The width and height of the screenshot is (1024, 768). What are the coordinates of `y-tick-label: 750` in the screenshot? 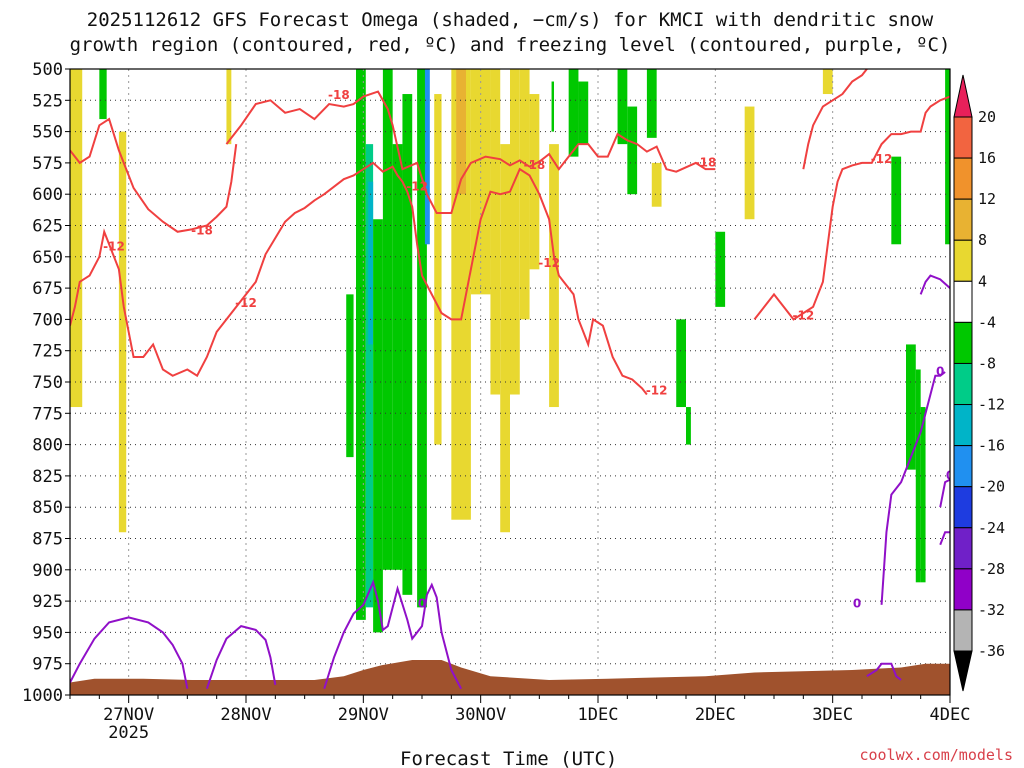 It's located at (47, 383).